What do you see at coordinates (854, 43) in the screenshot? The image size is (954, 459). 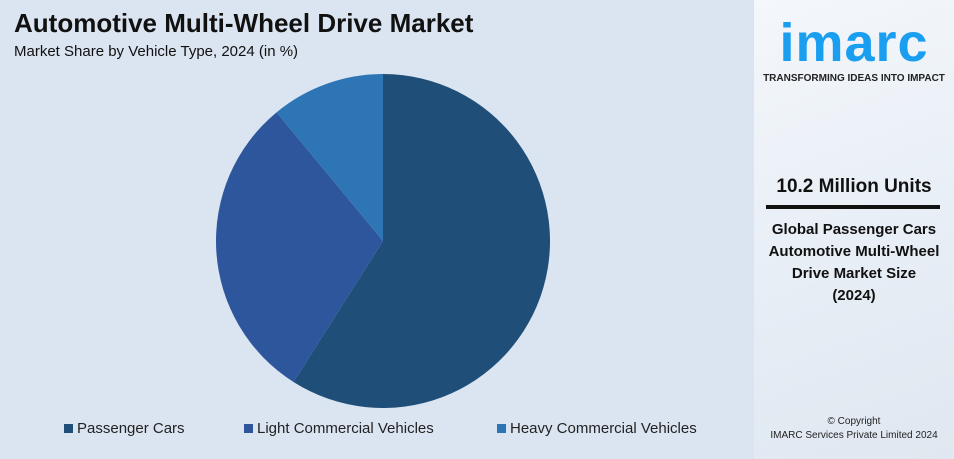 I see `imarc-logo: imarc` at bounding box center [854, 43].